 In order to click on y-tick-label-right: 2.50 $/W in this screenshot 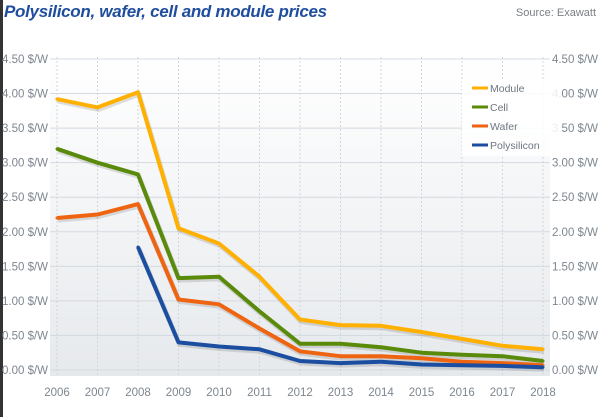, I will do `click(575, 198)`.